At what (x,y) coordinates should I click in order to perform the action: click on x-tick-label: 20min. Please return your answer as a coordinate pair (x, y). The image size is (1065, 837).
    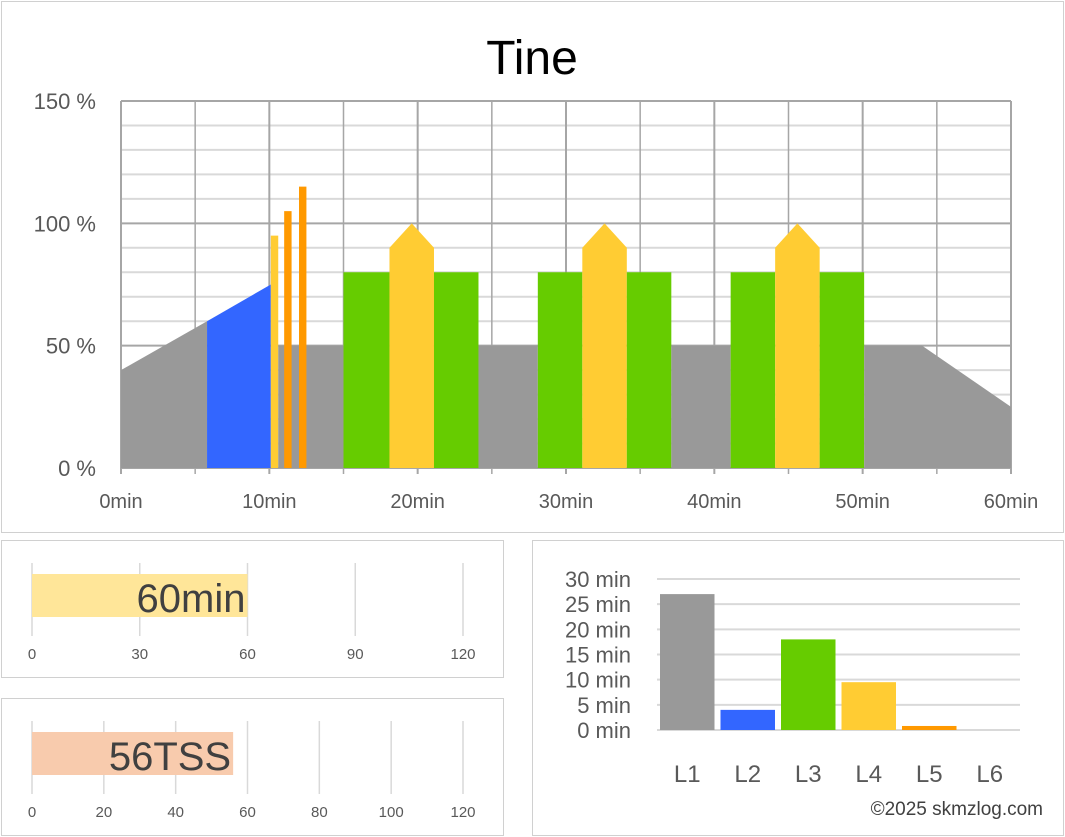
    Looking at the image, I should click on (417, 502).